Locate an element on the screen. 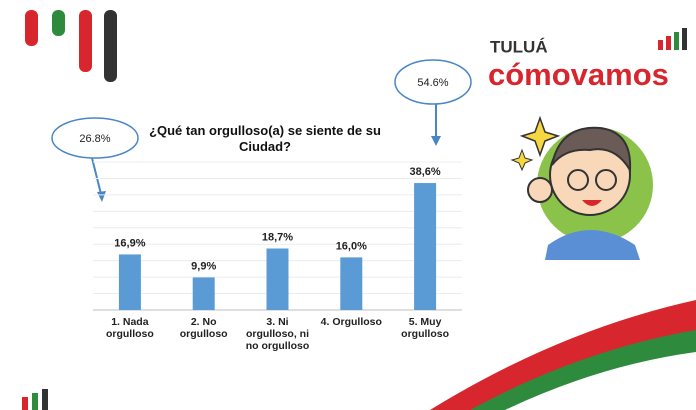  x-tick-label: 1. Nada orgulloso is located at coordinates (129, 328).